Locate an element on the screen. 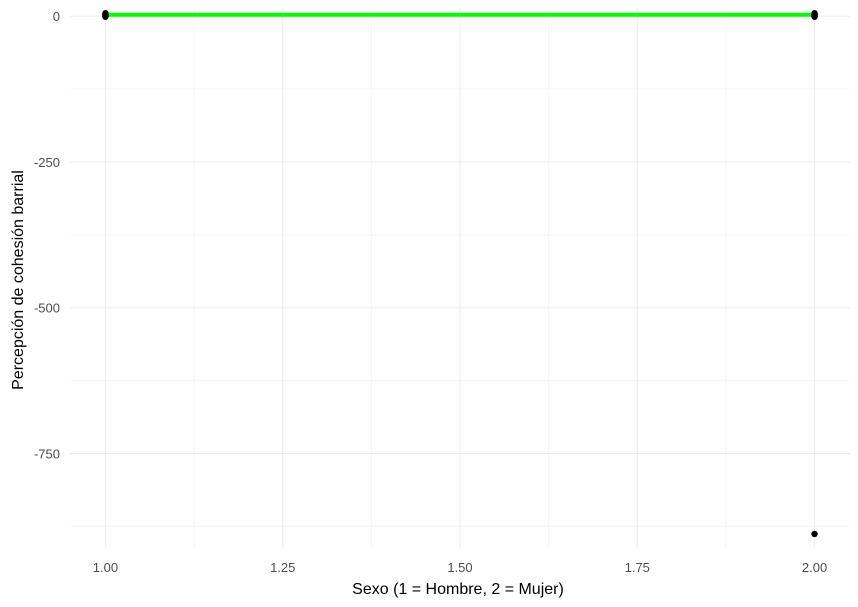 This screenshot has height=607, width=858. y-tick-label: -250 is located at coordinates (47, 162).